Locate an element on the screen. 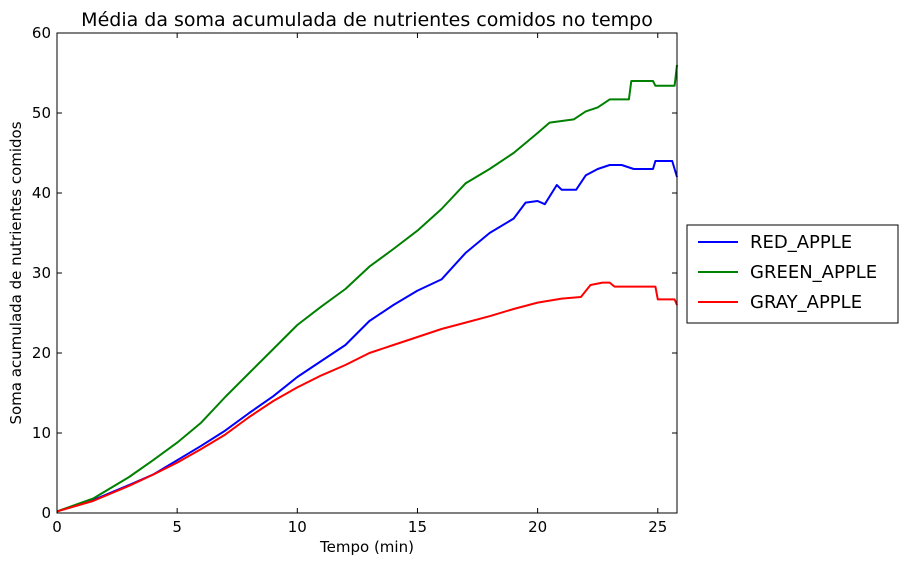 This screenshot has width=907, height=565. legend: RED_APPLE GREEN_APPLE GRAY_APPLE is located at coordinates (792, 274).